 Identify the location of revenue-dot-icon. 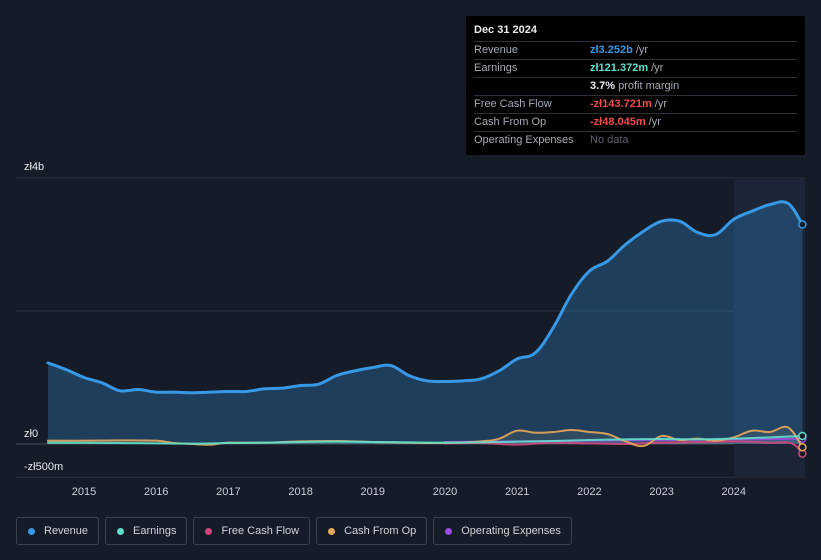
(31, 531).